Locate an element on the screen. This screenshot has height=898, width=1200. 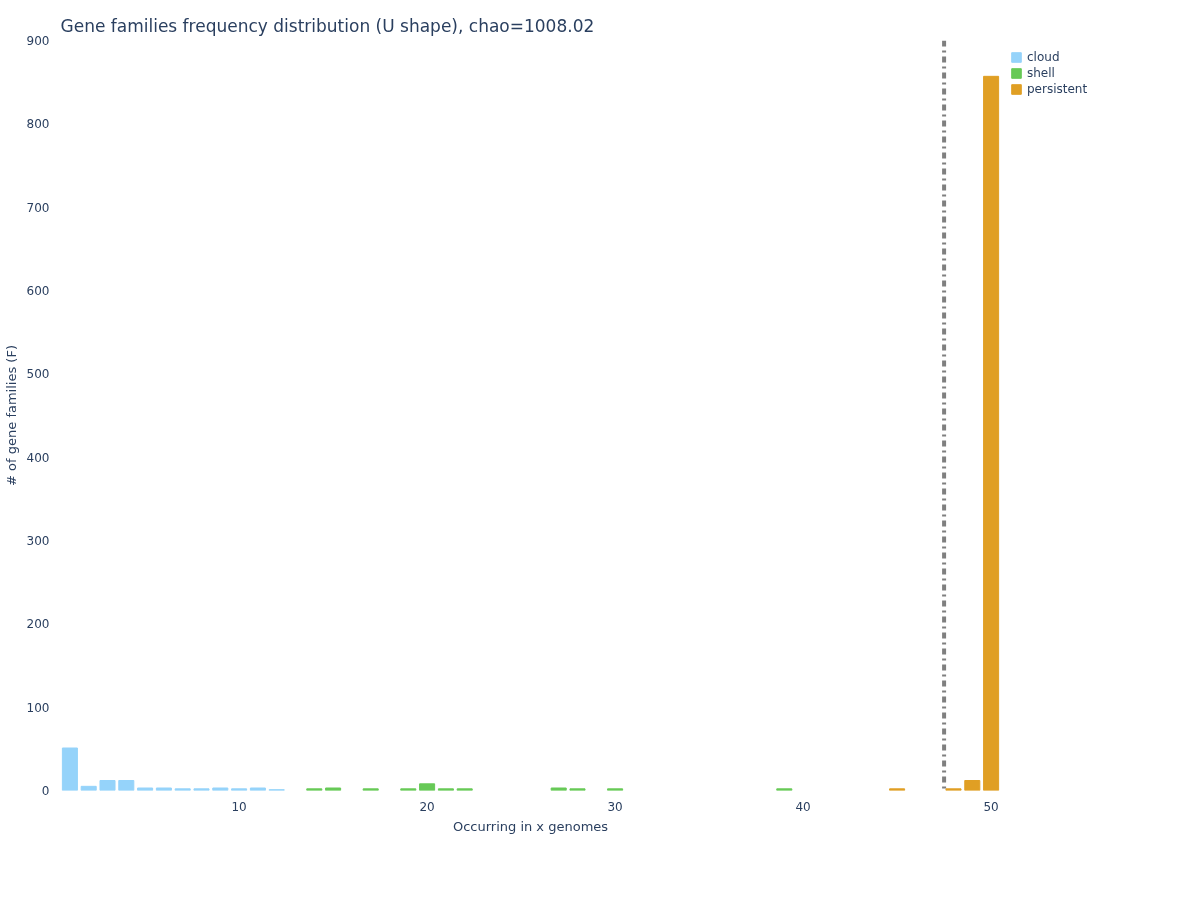
x-tick-label: 20 is located at coordinates (427, 806).